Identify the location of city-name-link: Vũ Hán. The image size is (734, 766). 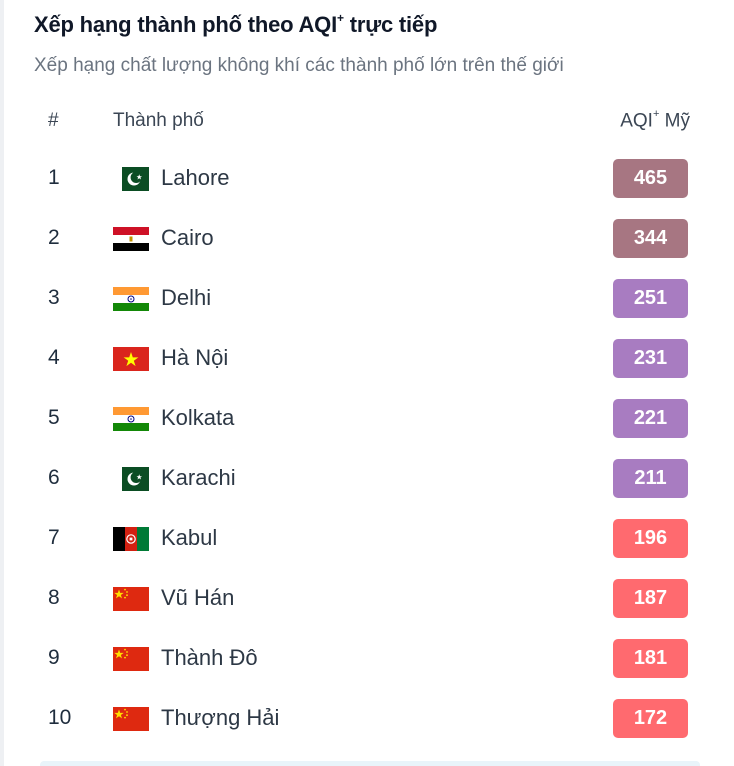
(198, 597).